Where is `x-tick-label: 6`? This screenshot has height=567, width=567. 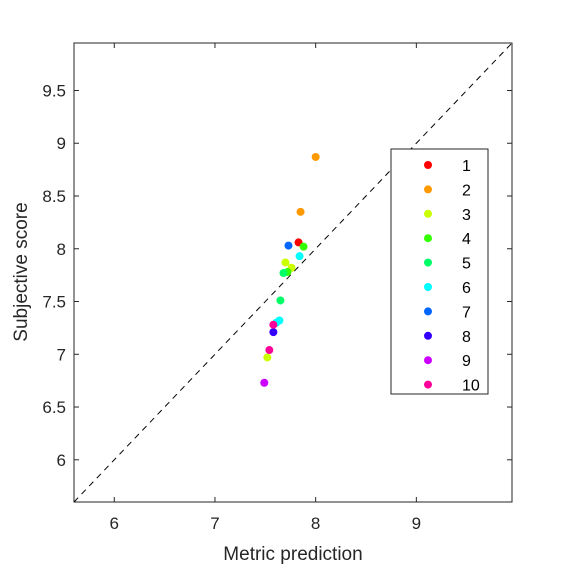 x-tick-label: 6 is located at coordinates (114, 523).